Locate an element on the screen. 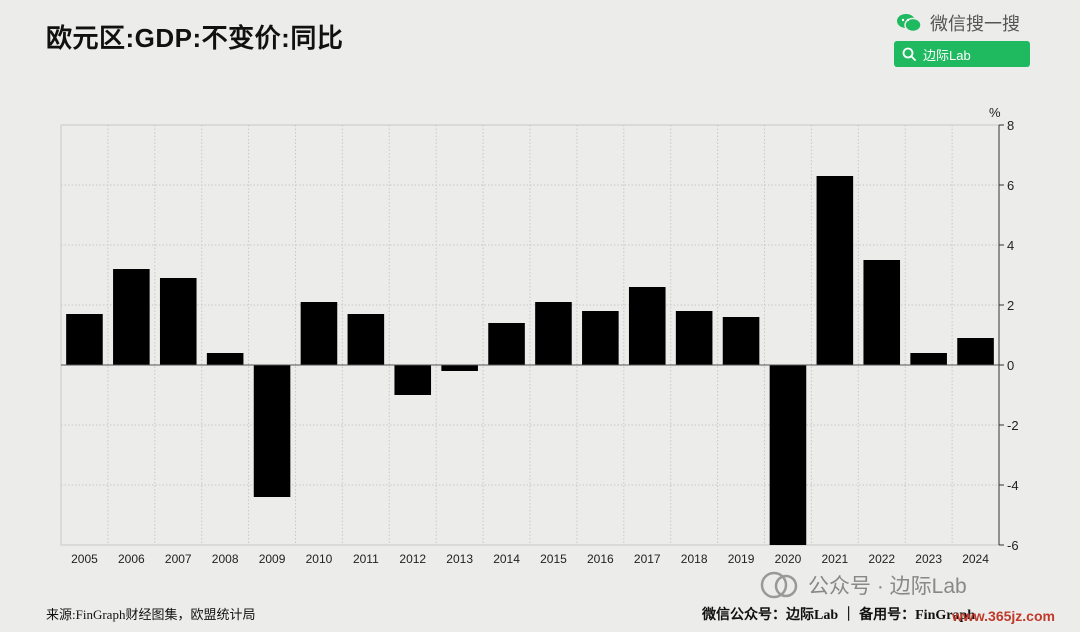 This screenshot has height=632, width=1080. x-tick-label-2022: 2022 is located at coordinates (881, 559).